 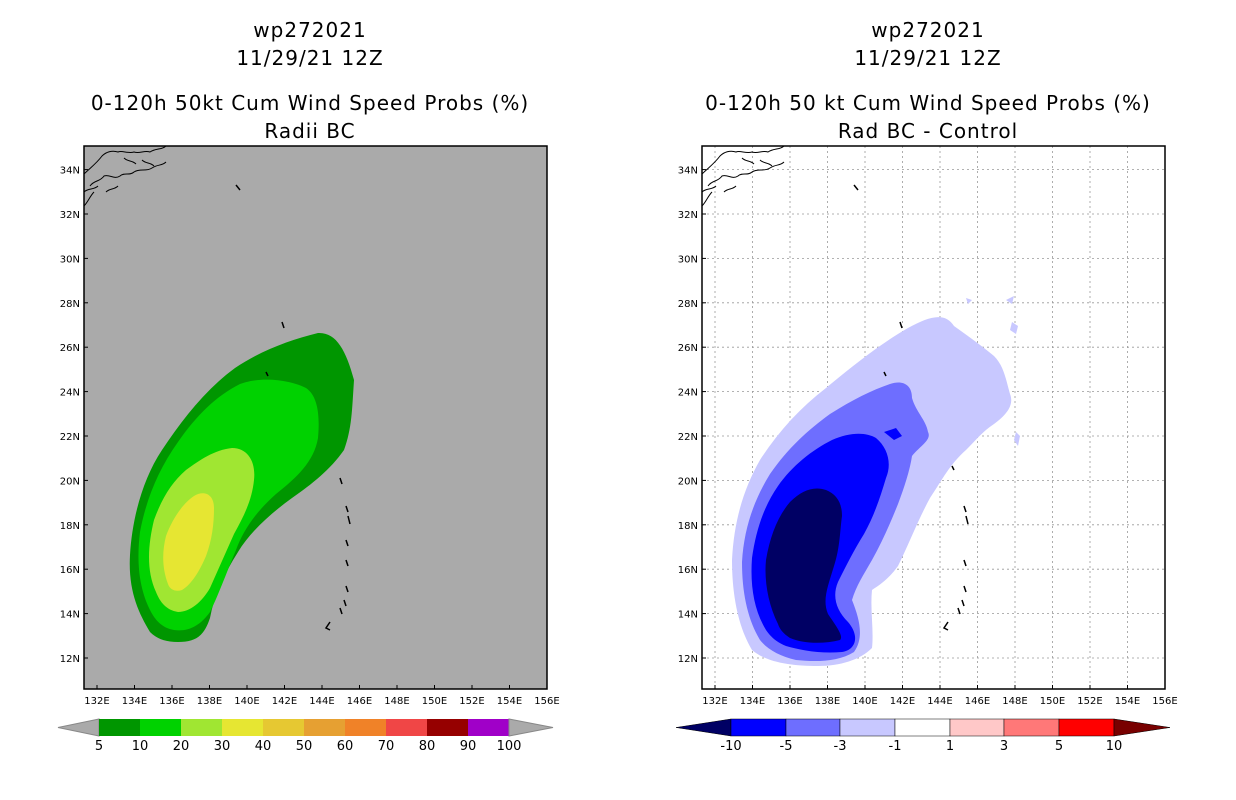 I want to click on right-title-storm: wp272021, so click(x=928, y=30).